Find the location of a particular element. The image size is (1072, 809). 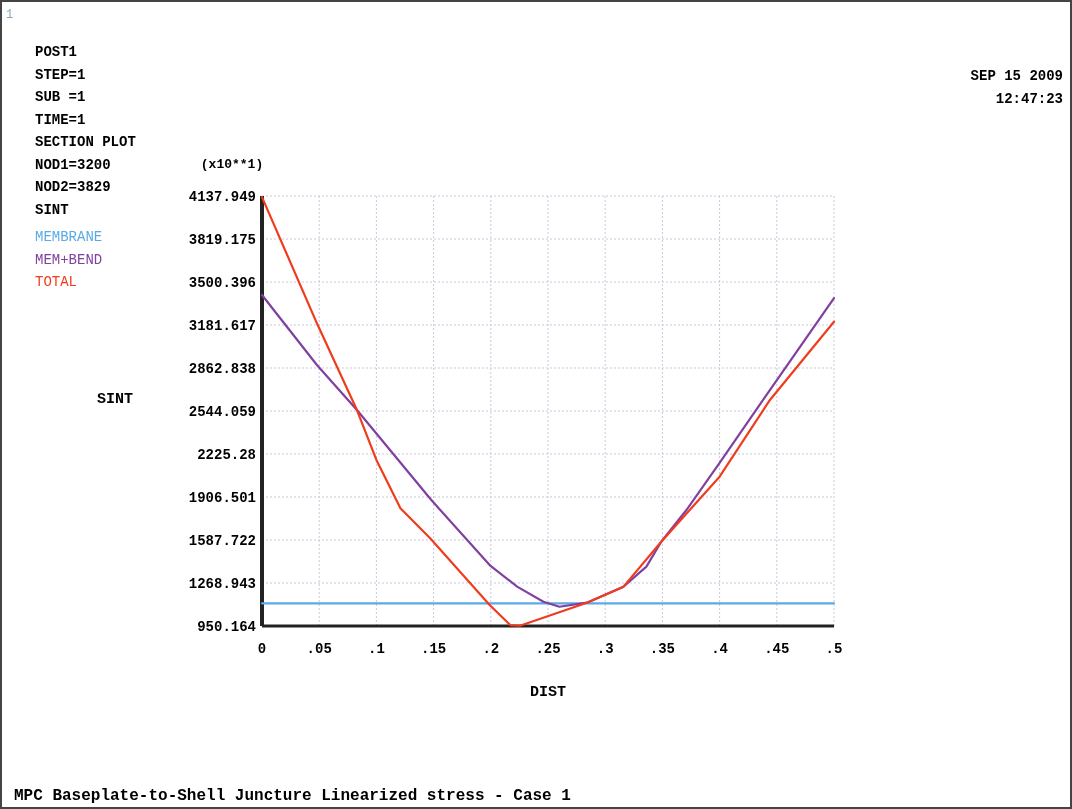

y-tick-label: 3819.175 is located at coordinates (222, 239).